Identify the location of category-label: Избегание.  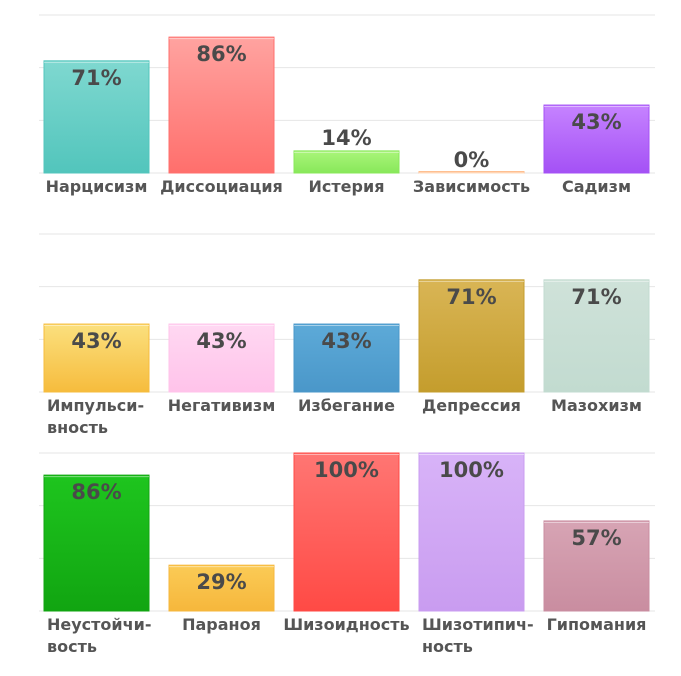
(346, 405).